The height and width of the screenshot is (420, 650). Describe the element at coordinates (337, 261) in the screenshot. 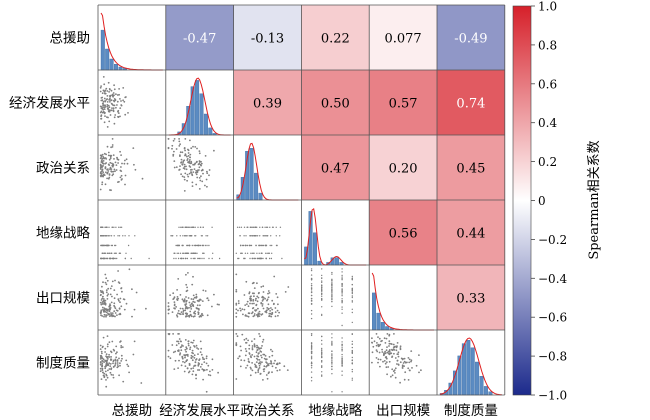

I see `hist-bar` at that location.